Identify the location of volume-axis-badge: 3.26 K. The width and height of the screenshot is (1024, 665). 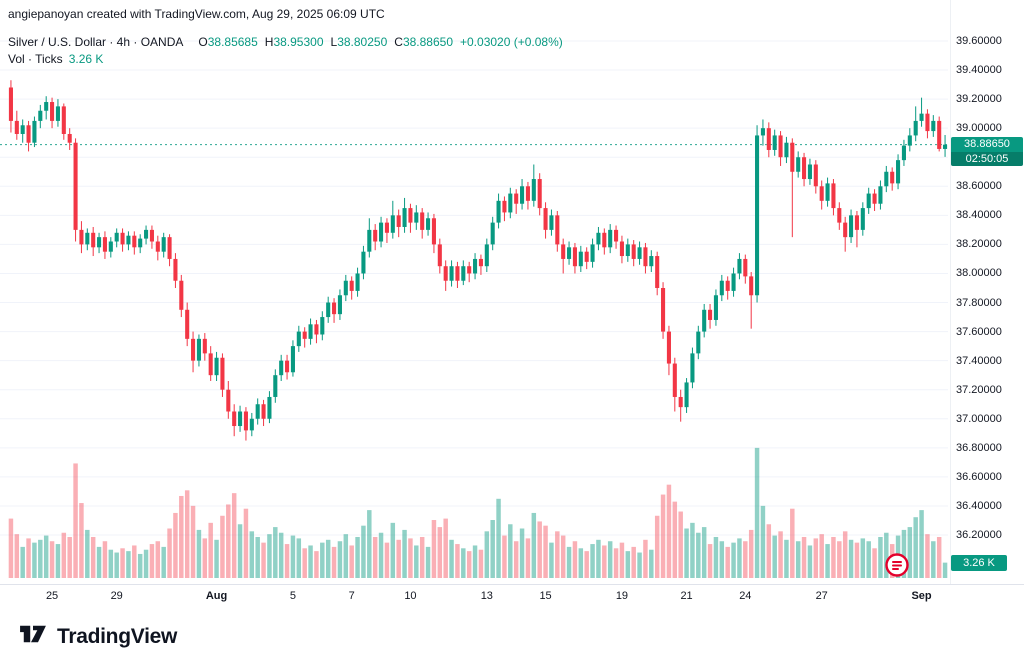
(979, 562).